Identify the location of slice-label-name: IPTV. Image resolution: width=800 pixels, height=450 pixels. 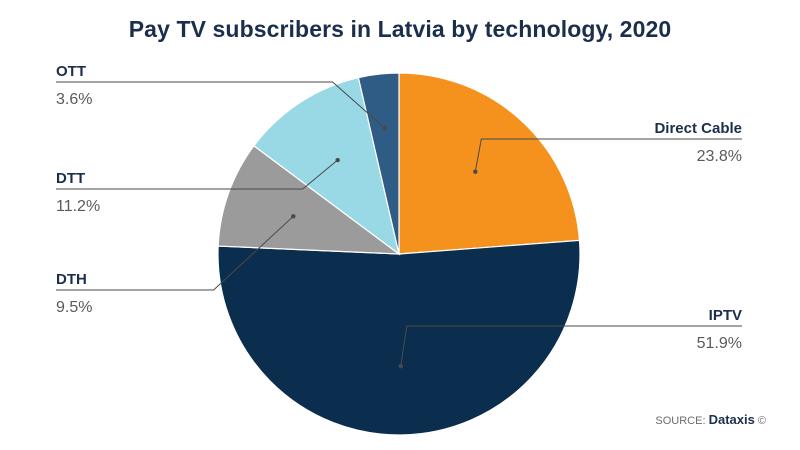
(725, 315).